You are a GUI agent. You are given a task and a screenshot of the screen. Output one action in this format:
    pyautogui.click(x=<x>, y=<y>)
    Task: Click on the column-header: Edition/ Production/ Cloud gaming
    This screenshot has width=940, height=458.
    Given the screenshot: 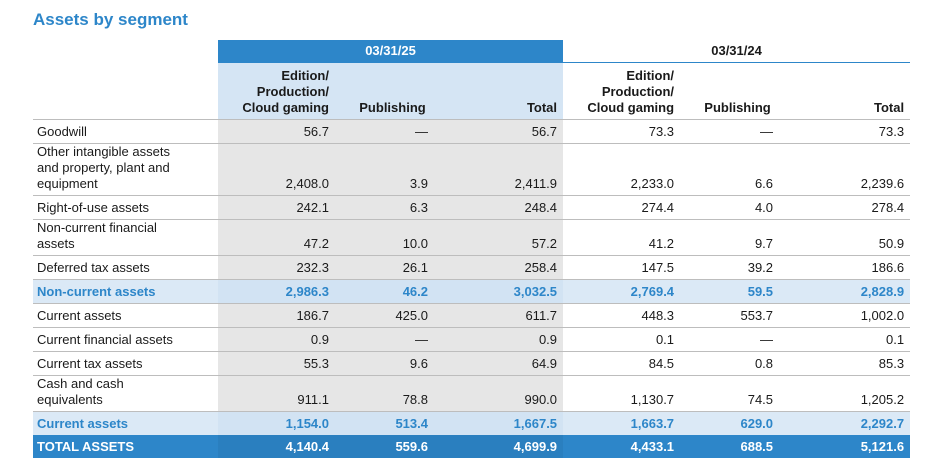 What is the action you would take?
    pyautogui.click(x=276, y=91)
    